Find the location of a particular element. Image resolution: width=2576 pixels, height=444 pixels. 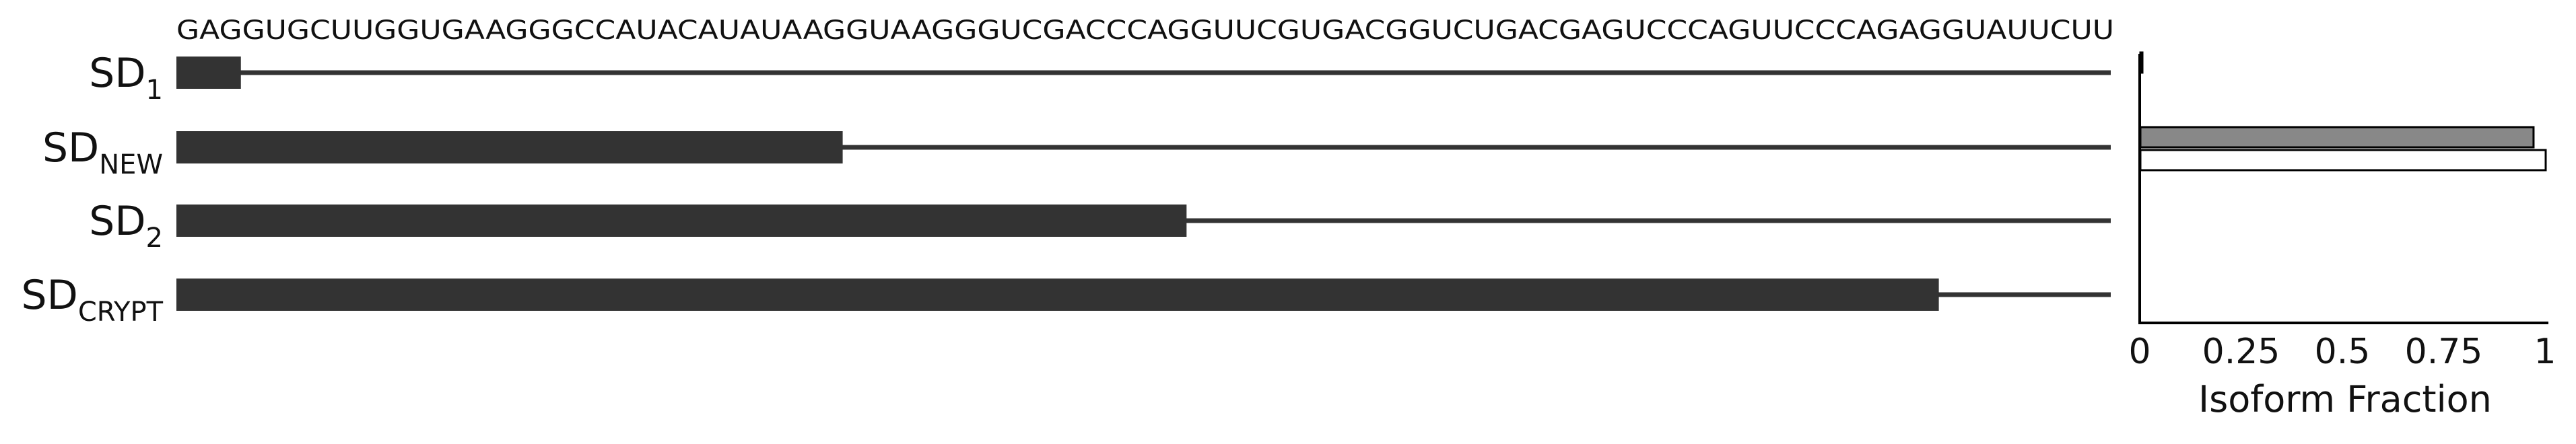

x-tick-label: 0 is located at coordinates (2139, 352).